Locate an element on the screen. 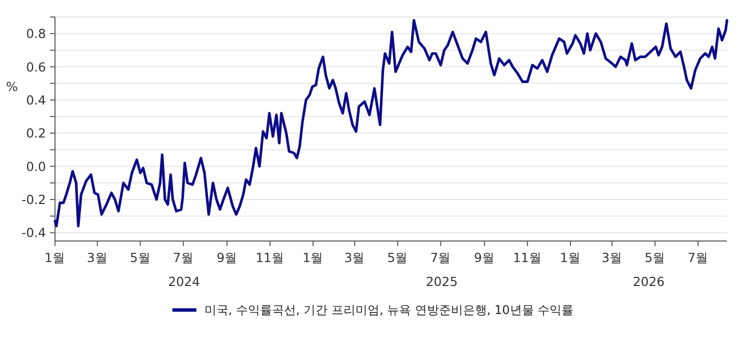 This screenshot has height=356, width=746. text: 2026 is located at coordinates (648, 281).